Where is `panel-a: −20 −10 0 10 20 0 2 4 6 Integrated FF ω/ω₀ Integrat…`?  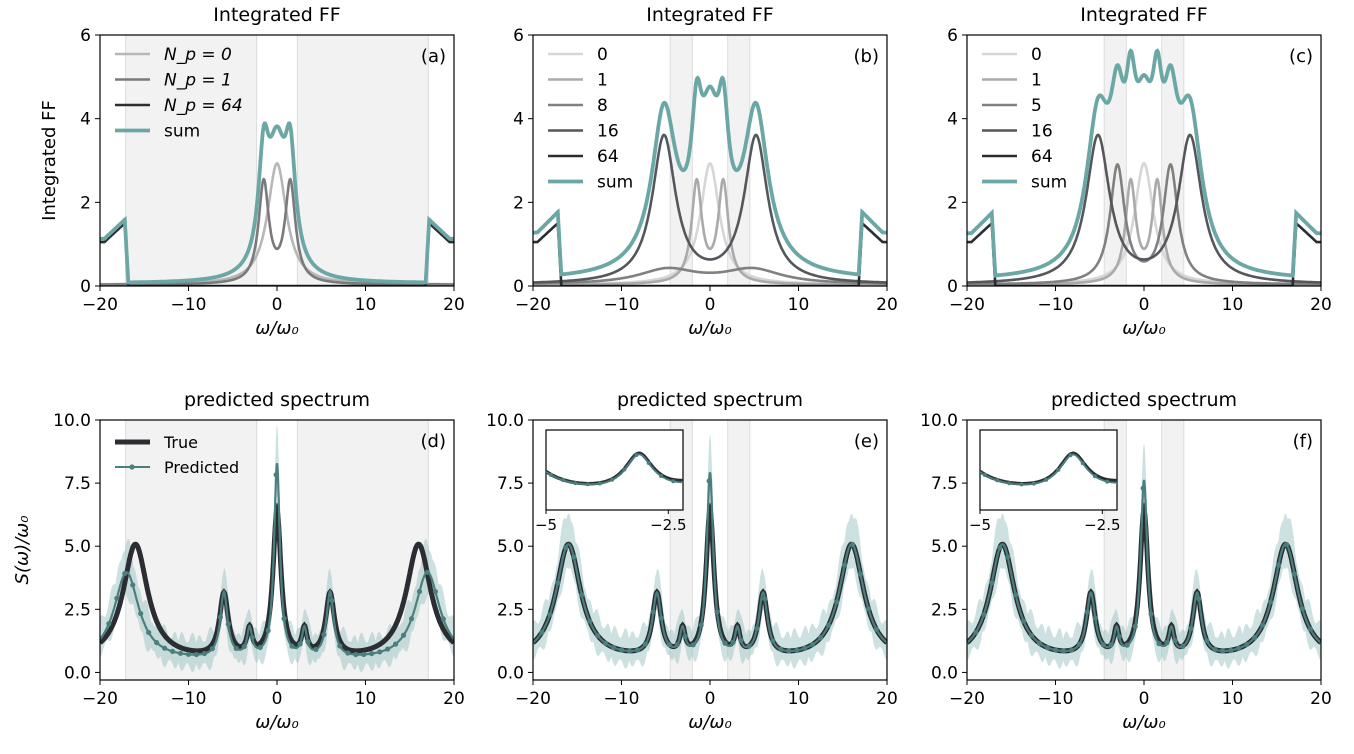
panel-a: −20 −10 0 10 20 0 2 4 6 Integrated FF ω/ω₀ Integrat… is located at coordinates (252, 171).